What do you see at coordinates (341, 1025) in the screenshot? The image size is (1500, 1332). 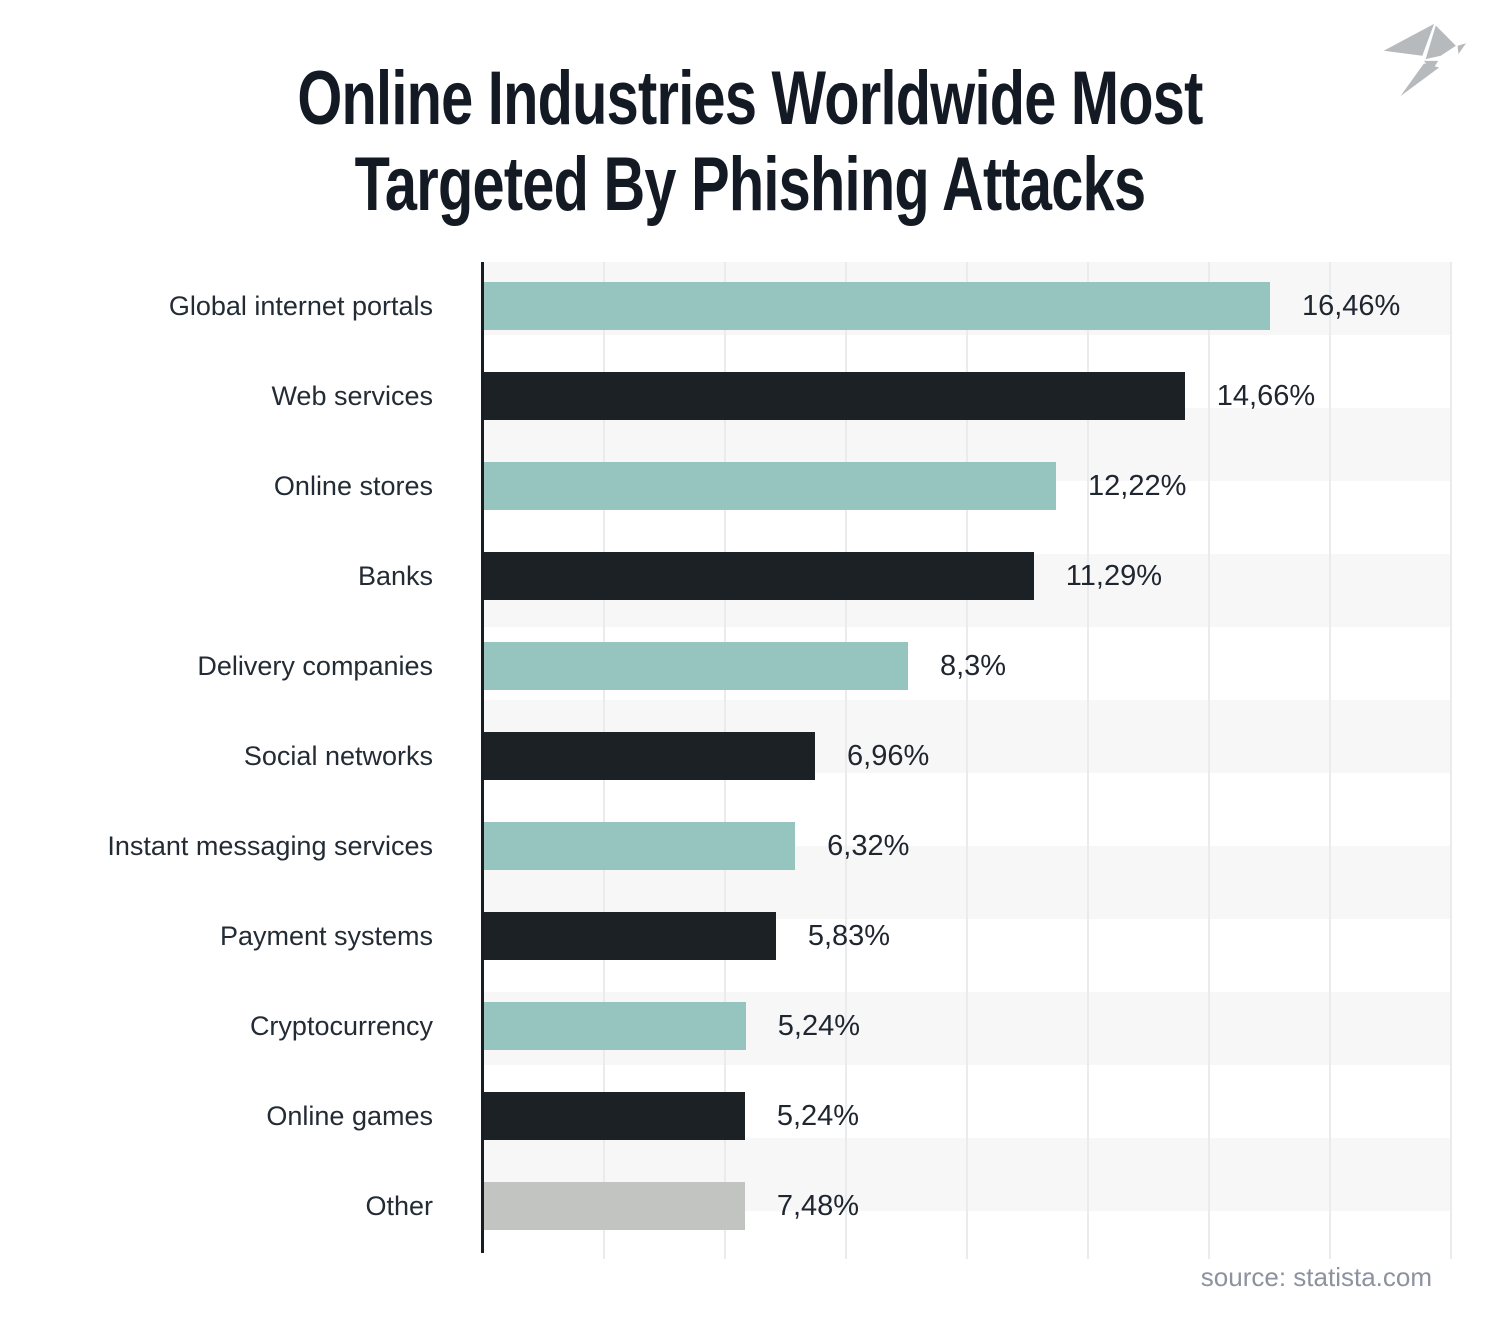 I see `category-label: Cryptocurrency` at bounding box center [341, 1025].